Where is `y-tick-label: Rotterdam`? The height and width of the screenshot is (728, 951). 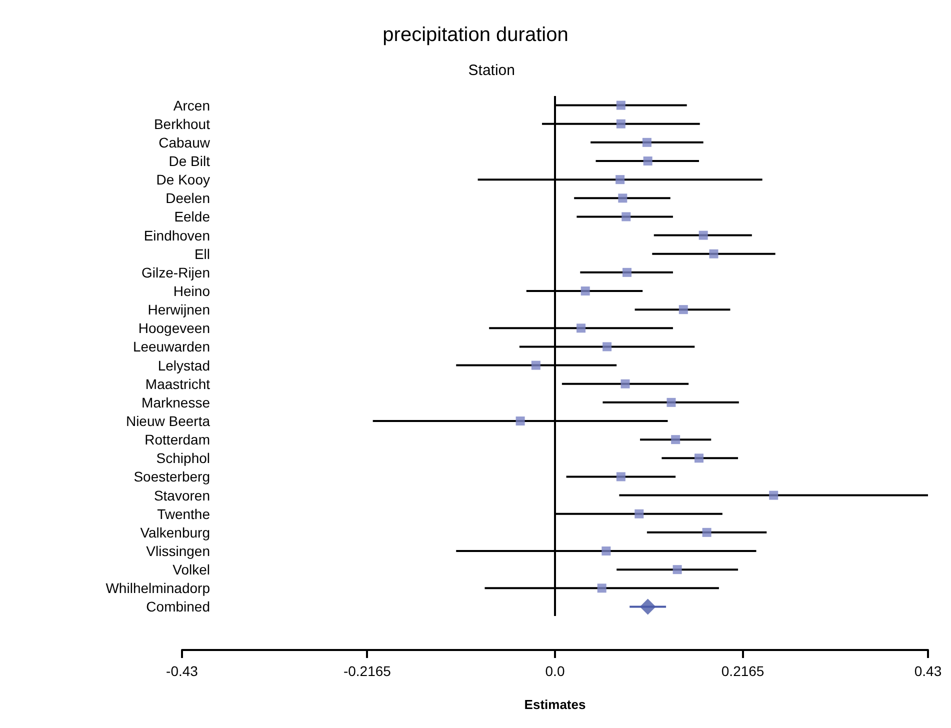
y-tick-label: Rotterdam is located at coordinates (177, 440).